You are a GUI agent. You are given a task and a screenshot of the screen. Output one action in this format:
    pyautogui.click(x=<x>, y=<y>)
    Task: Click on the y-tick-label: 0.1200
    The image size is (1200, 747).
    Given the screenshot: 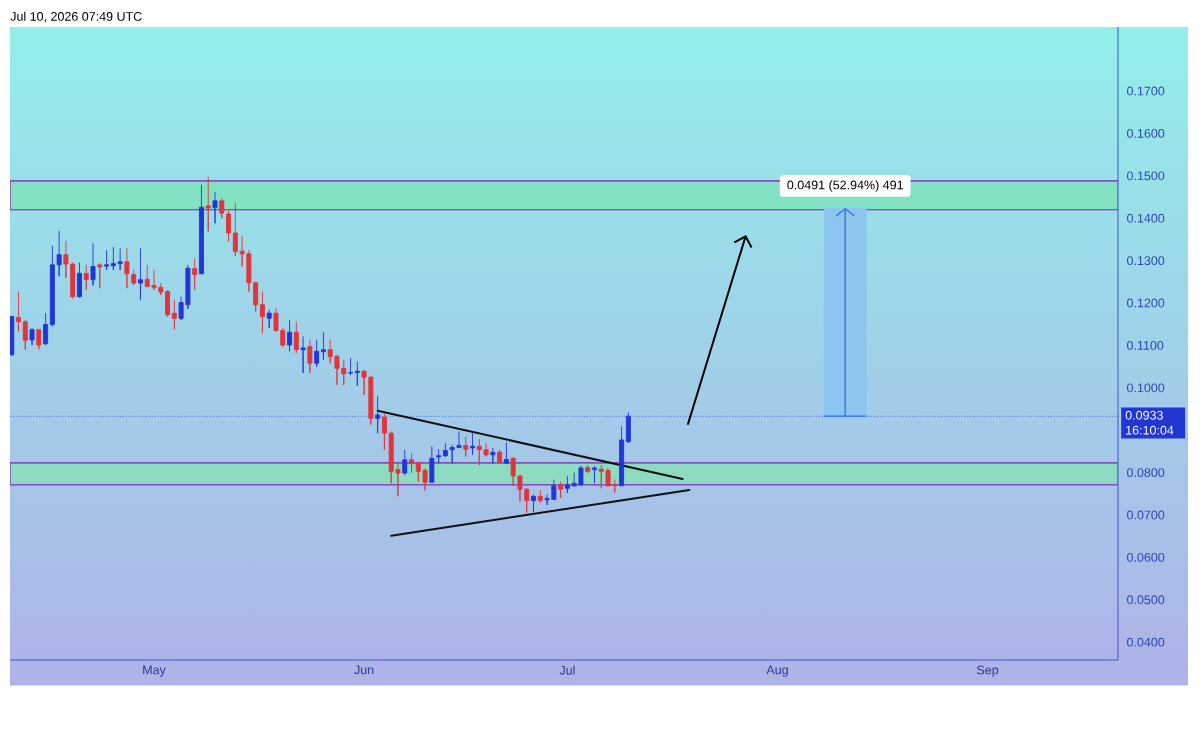 What is the action you would take?
    pyautogui.click(x=1146, y=303)
    